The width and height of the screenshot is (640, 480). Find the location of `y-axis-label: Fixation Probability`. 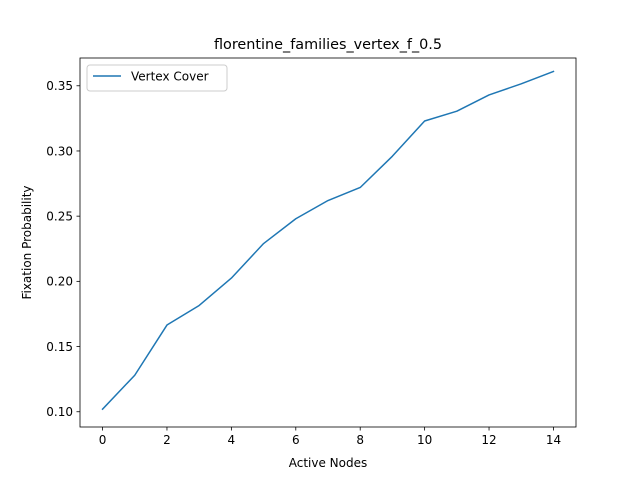

y-axis-label: Fixation Probability is located at coordinates (27, 242).